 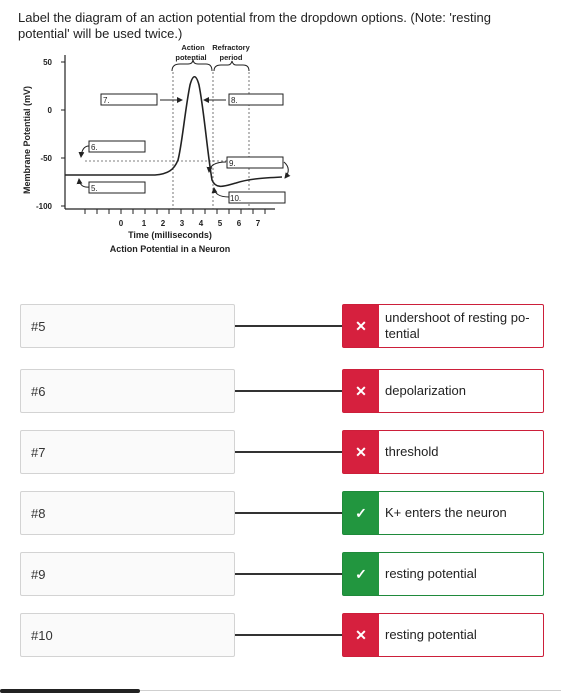 I want to click on answer-dropdown-6: ✕ depolarization, so click(x=443, y=391).